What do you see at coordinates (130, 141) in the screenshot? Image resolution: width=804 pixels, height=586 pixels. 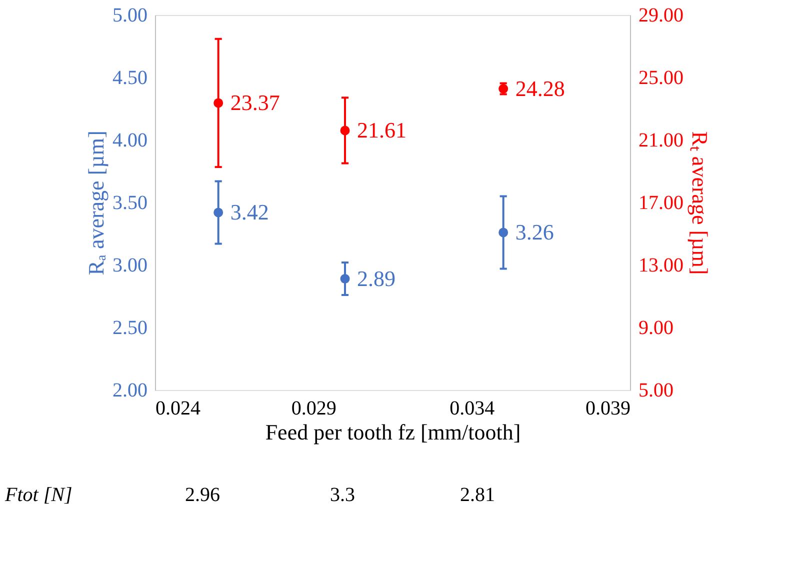 I see `y-tick-label: 4.00` at bounding box center [130, 141].